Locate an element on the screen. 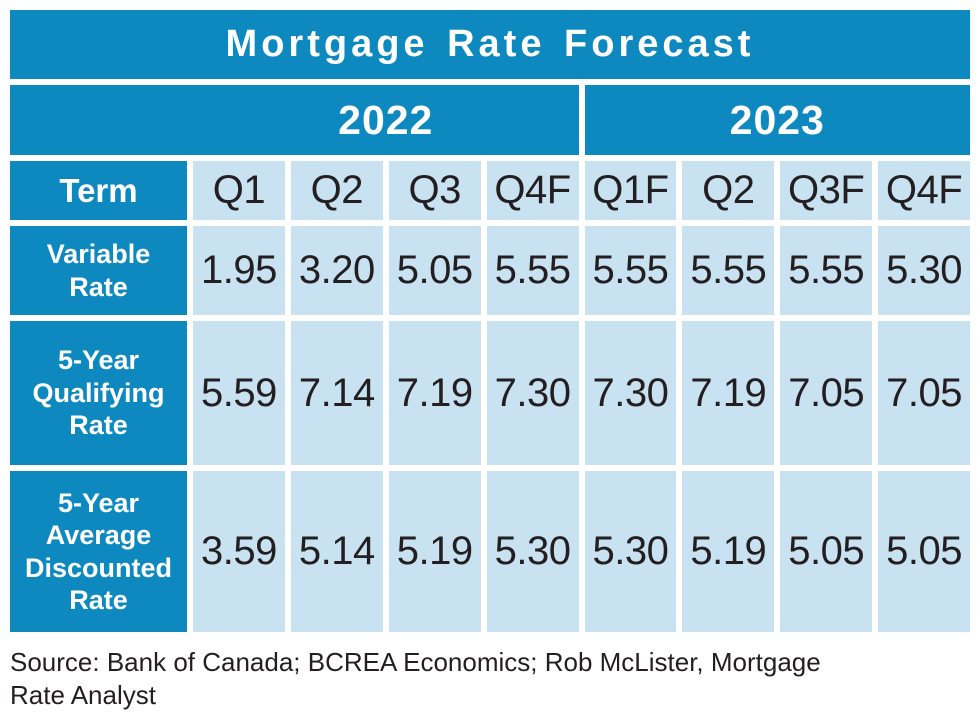 This screenshot has width=980, height=714. quarter-header-2023-q2: Q2 is located at coordinates (728, 190).